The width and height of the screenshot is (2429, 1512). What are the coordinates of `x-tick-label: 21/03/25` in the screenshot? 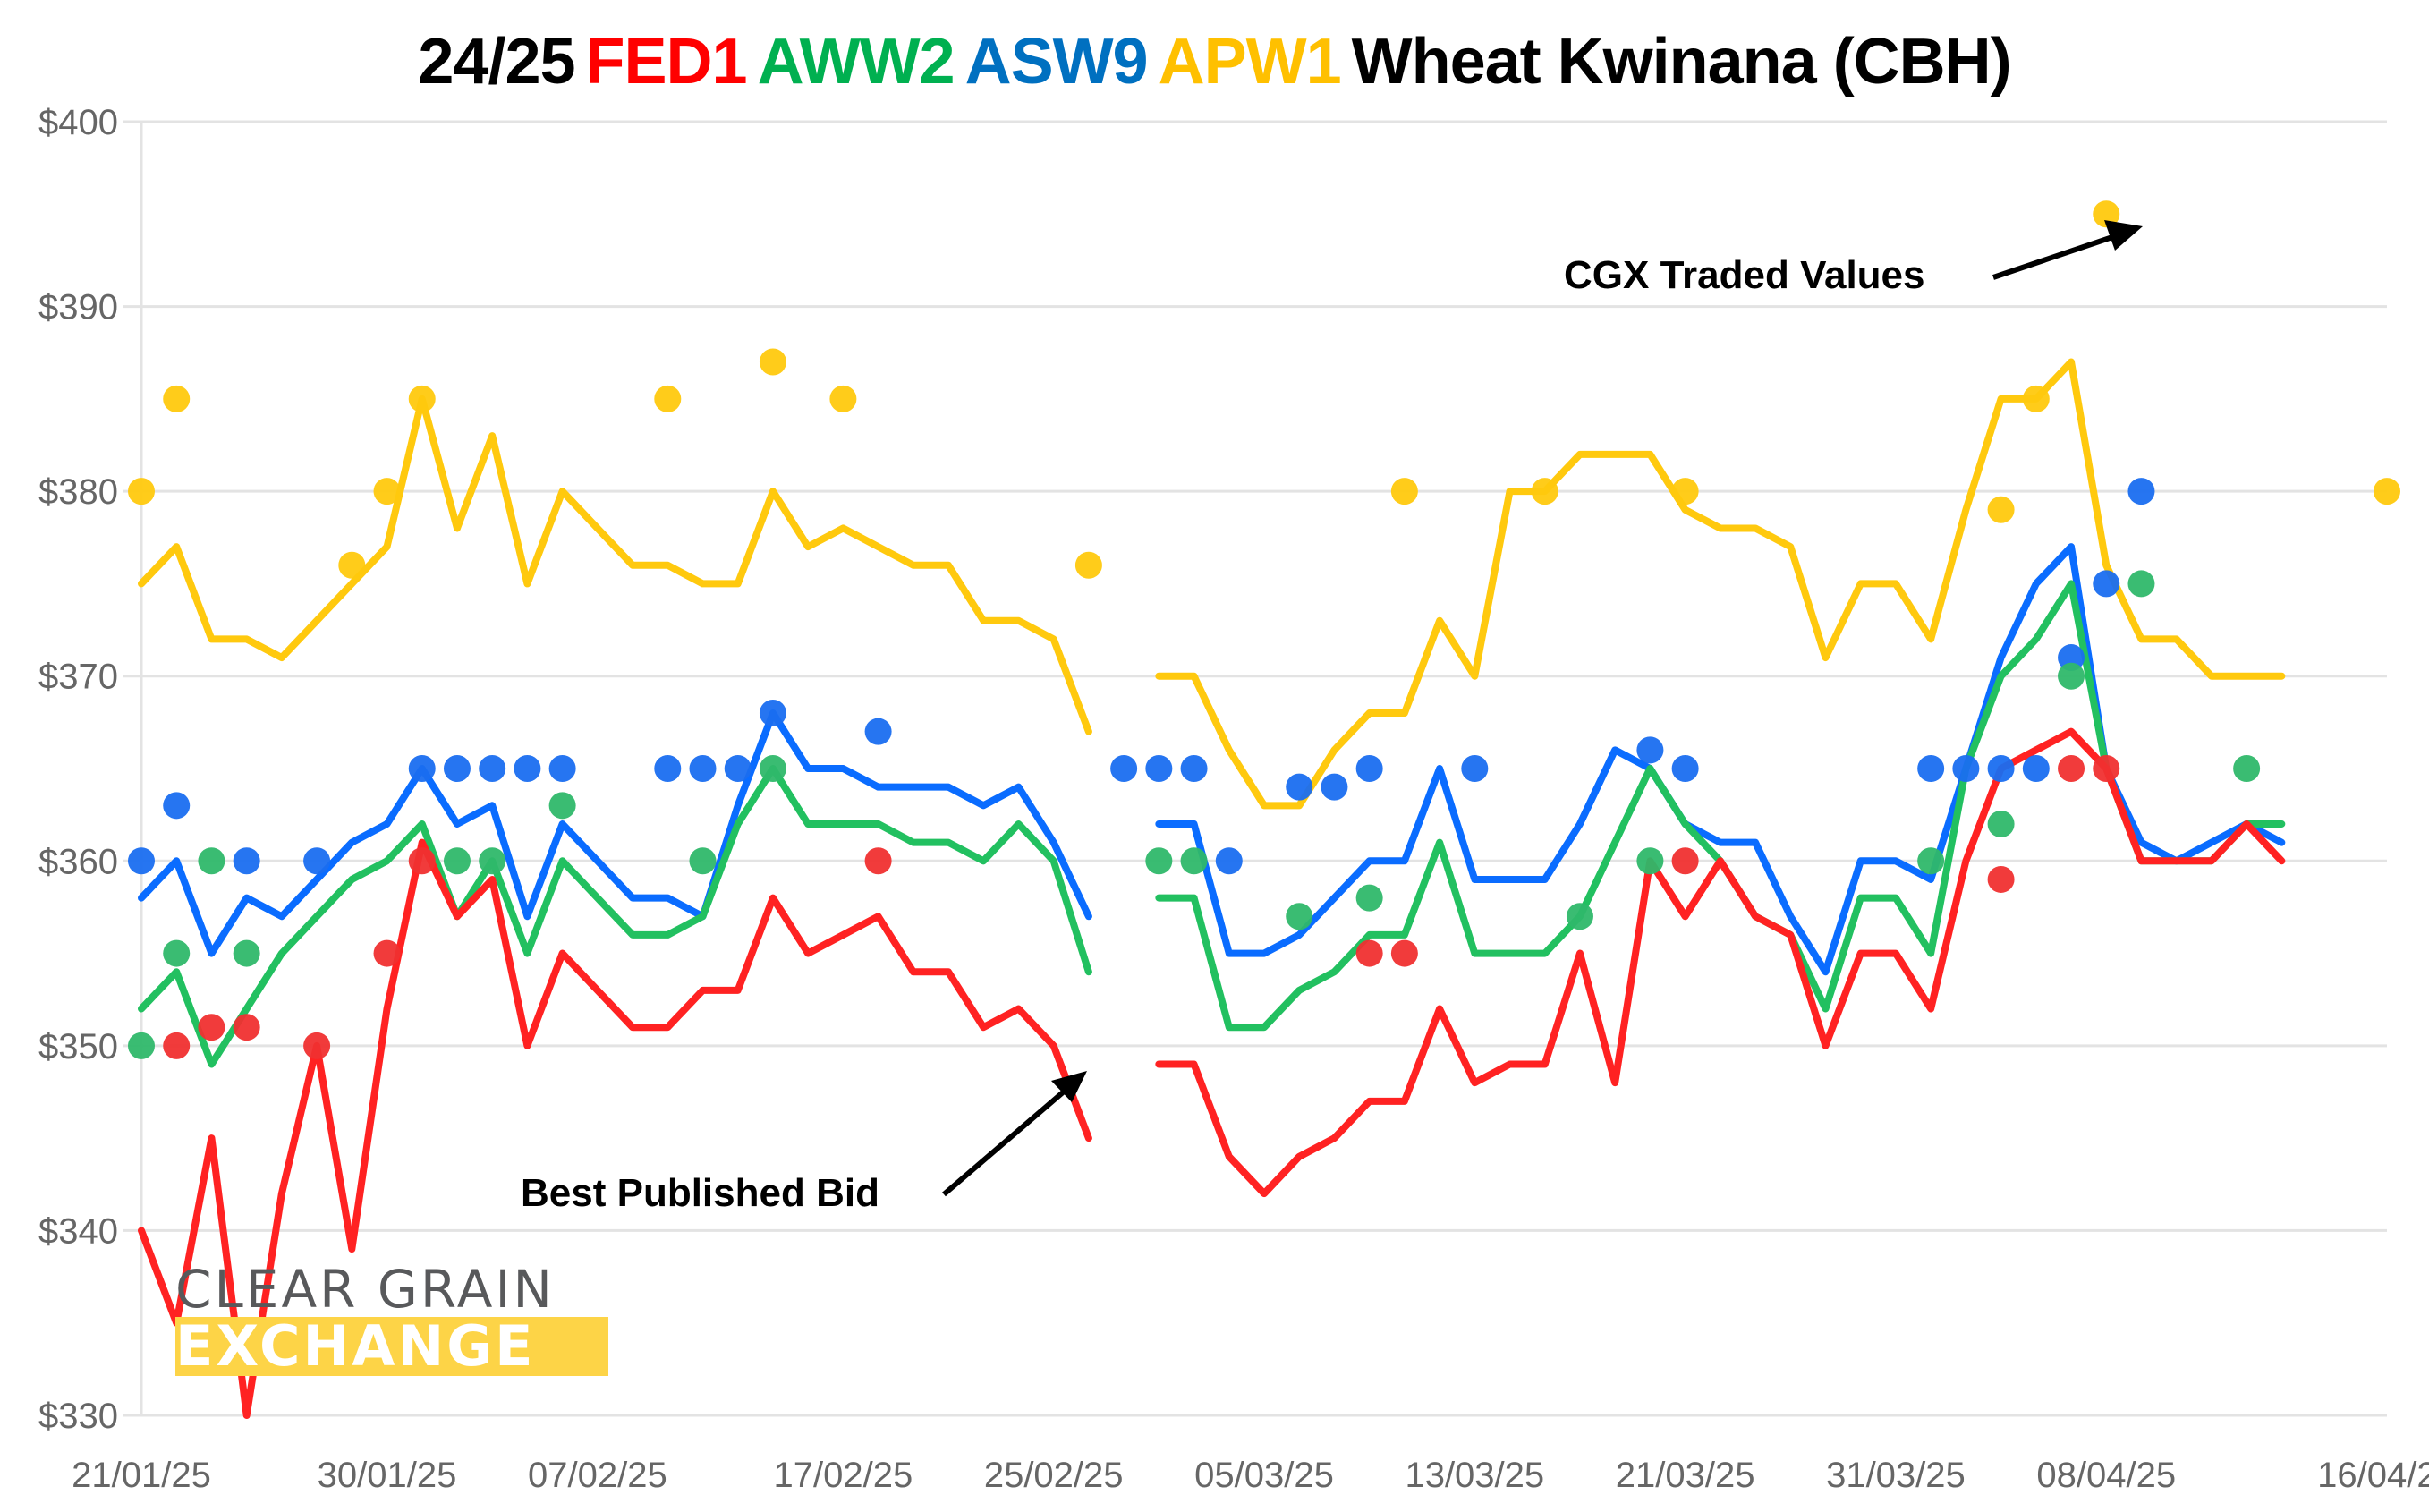 It's located at (1686, 1475).